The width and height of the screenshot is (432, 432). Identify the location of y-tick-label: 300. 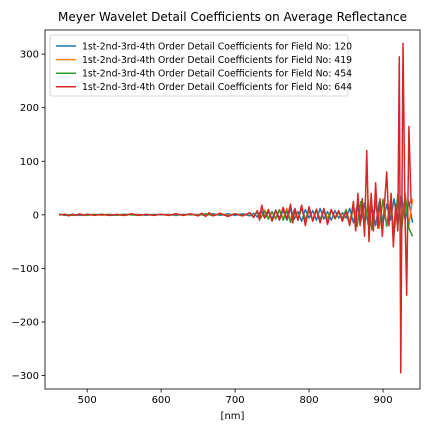
(29, 55).